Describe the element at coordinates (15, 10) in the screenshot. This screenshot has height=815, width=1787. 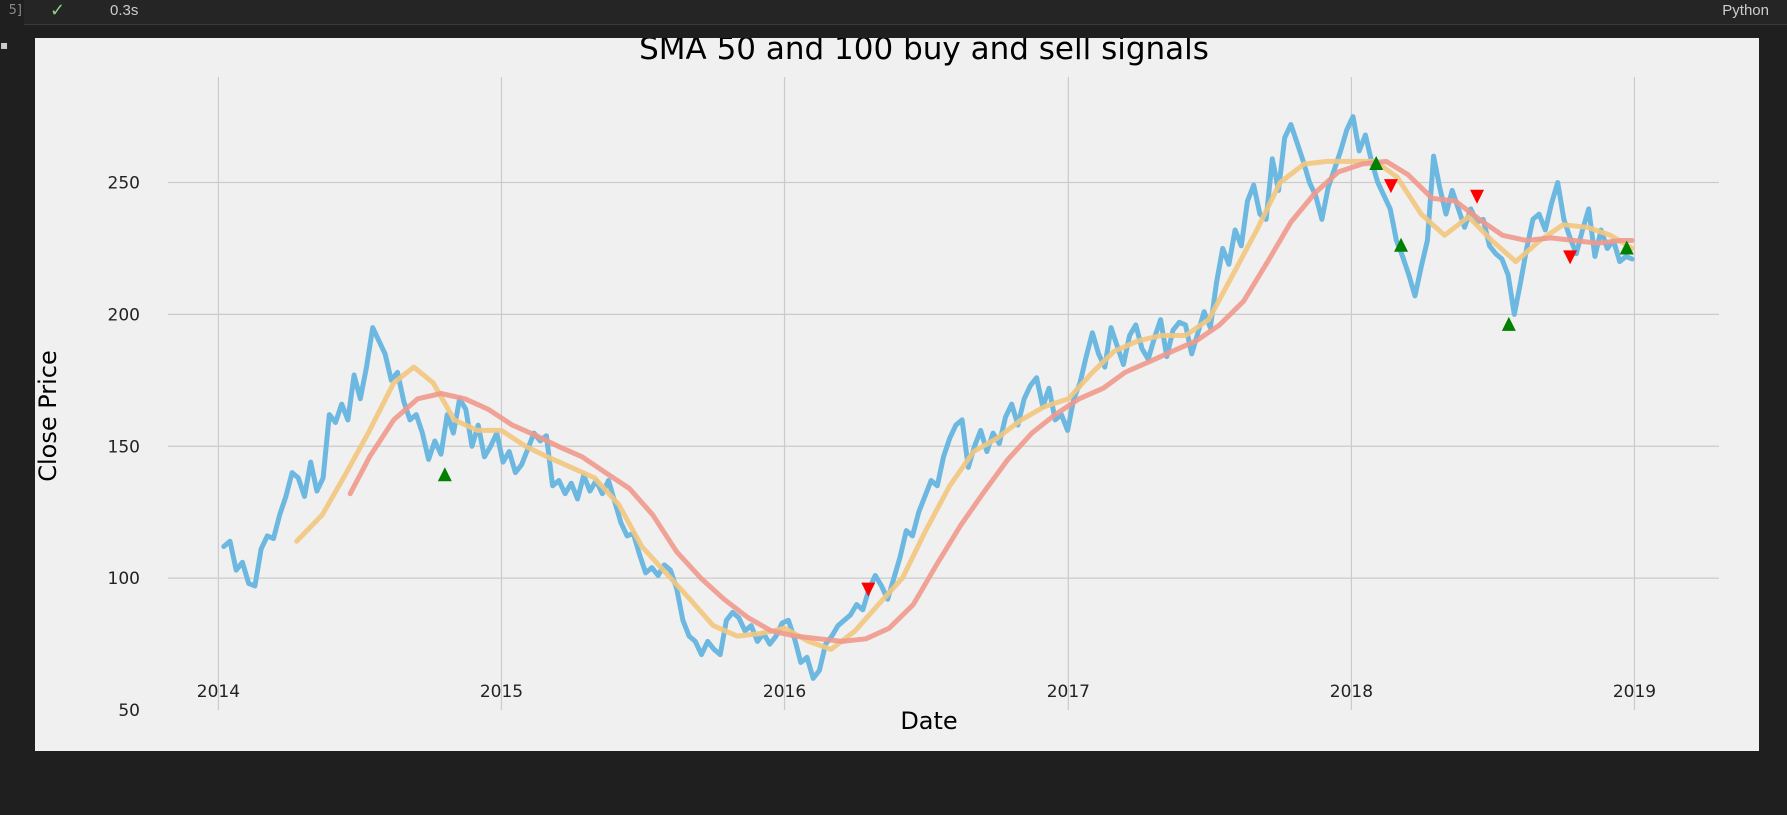
I see `execution-count: 5]` at that location.